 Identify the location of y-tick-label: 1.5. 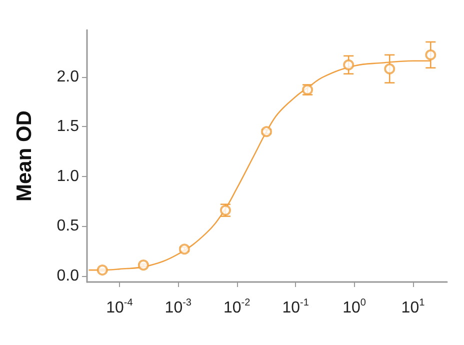
(68, 127).